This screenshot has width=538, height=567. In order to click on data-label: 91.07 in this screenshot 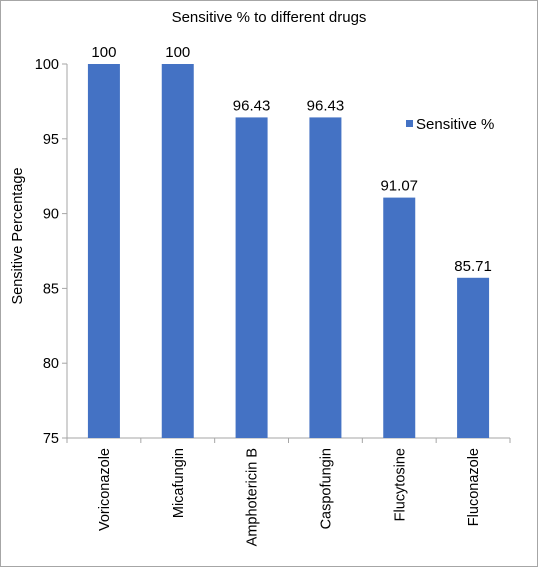, I will do `click(399, 186)`.